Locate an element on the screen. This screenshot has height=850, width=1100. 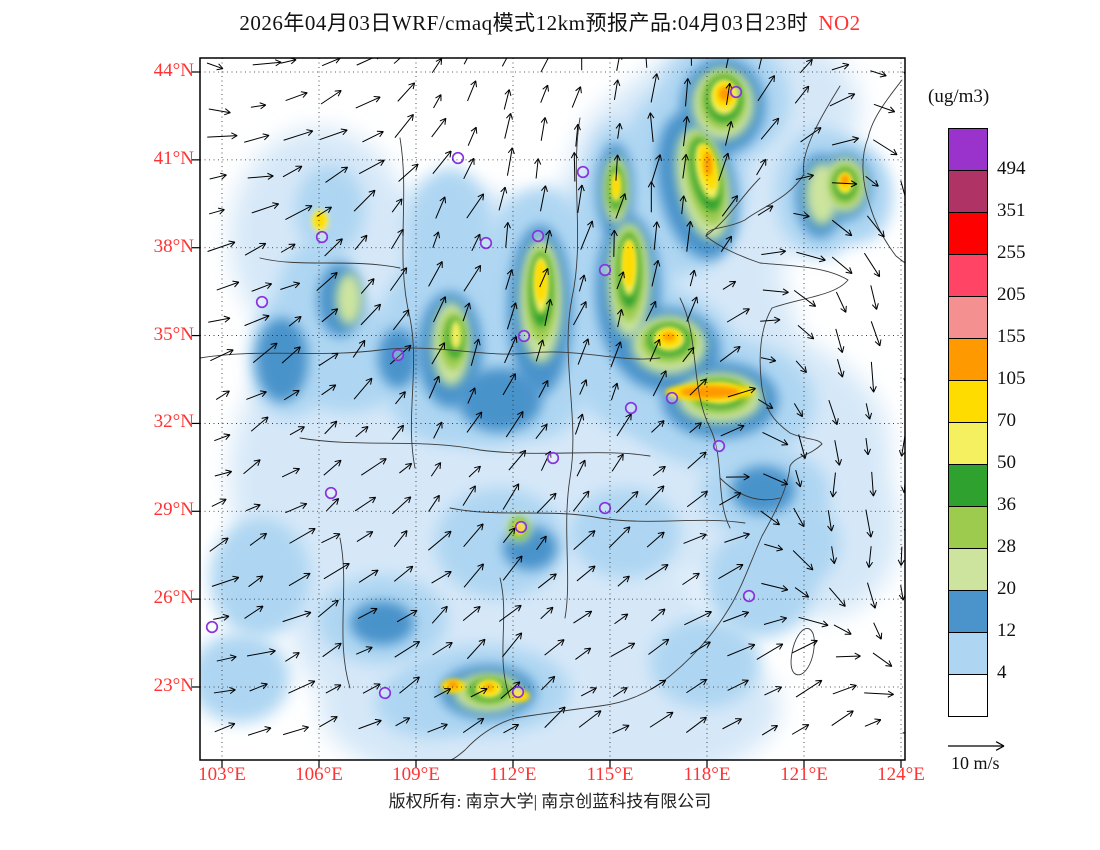
title-text: 2026年04月03日WRF/cmaq模式12km预报产品:04月03日23时 is located at coordinates (524, 23).